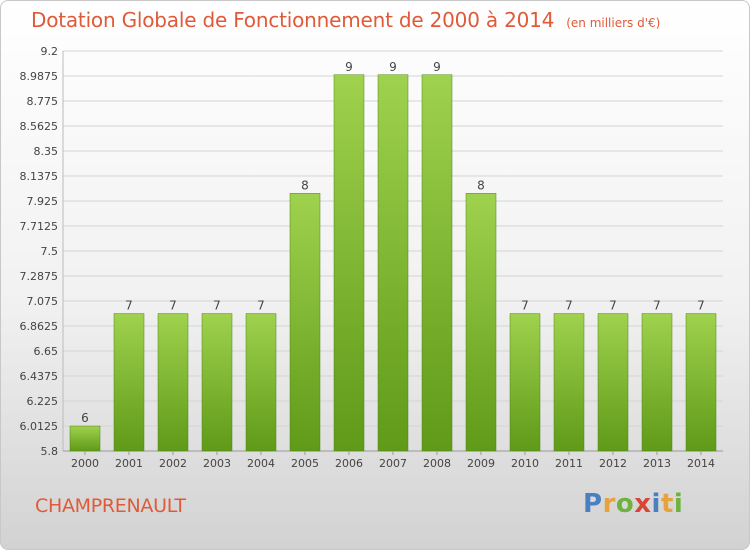  I want to click on bar-2003, so click(217, 382).